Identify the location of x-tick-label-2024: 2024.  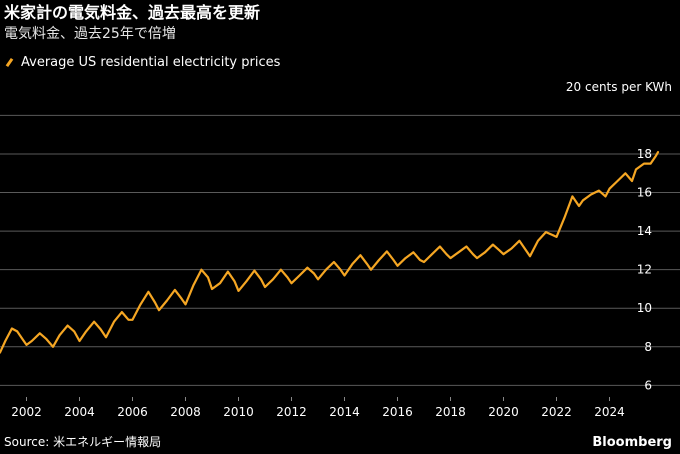
(609, 412).